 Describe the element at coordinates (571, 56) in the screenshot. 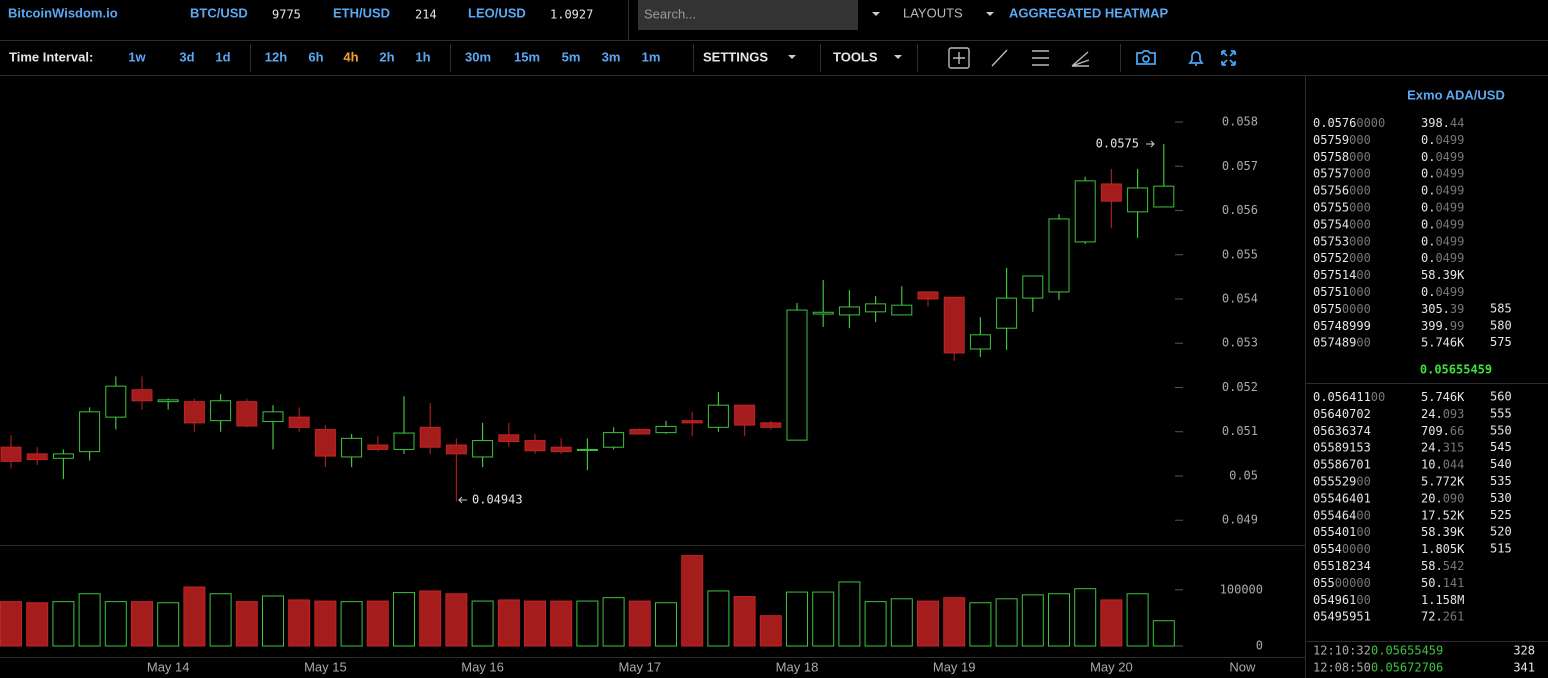

I see `interval-button: 5m` at that location.